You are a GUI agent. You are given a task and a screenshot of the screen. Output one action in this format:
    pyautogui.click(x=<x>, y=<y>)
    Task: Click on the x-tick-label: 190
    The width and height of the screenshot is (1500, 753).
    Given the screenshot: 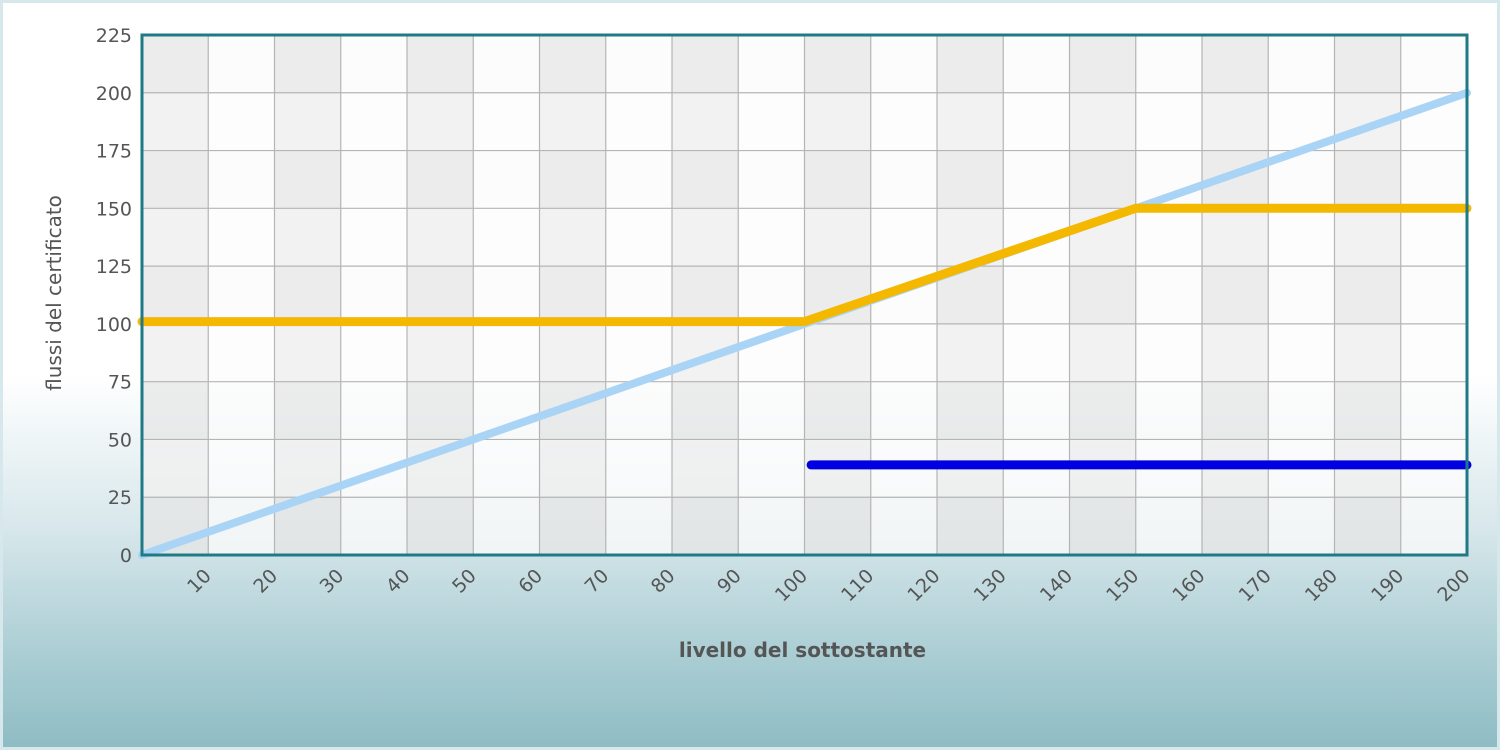 What is the action you would take?
    pyautogui.click(x=1387, y=585)
    